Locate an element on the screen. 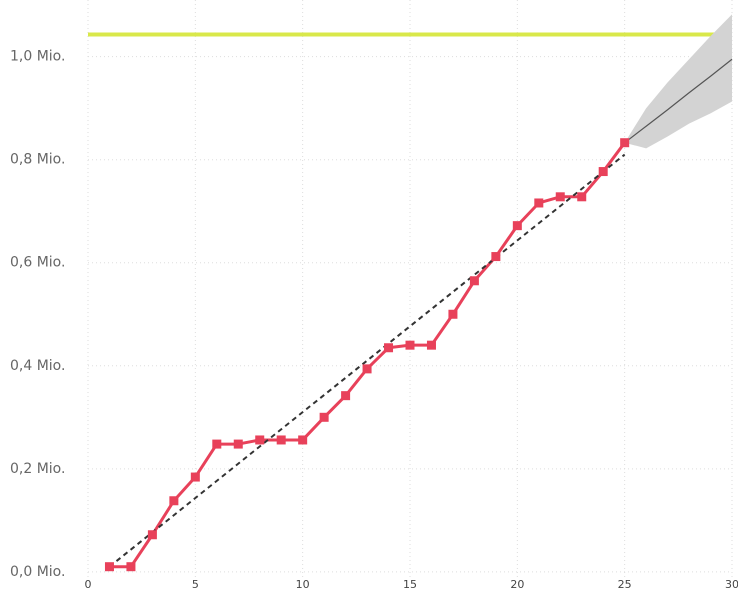  x-tick-label: 25 is located at coordinates (625, 584).